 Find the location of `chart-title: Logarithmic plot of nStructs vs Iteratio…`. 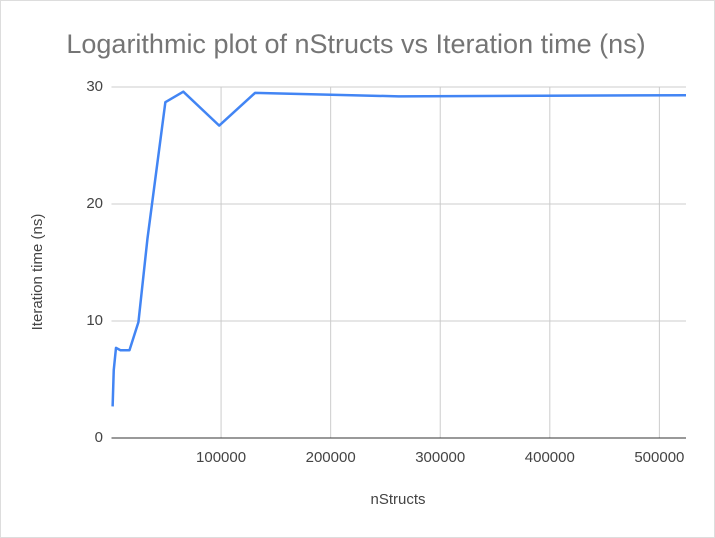

chart-title: Logarithmic plot of nStructs vs Iteratio… is located at coordinates (355, 44).